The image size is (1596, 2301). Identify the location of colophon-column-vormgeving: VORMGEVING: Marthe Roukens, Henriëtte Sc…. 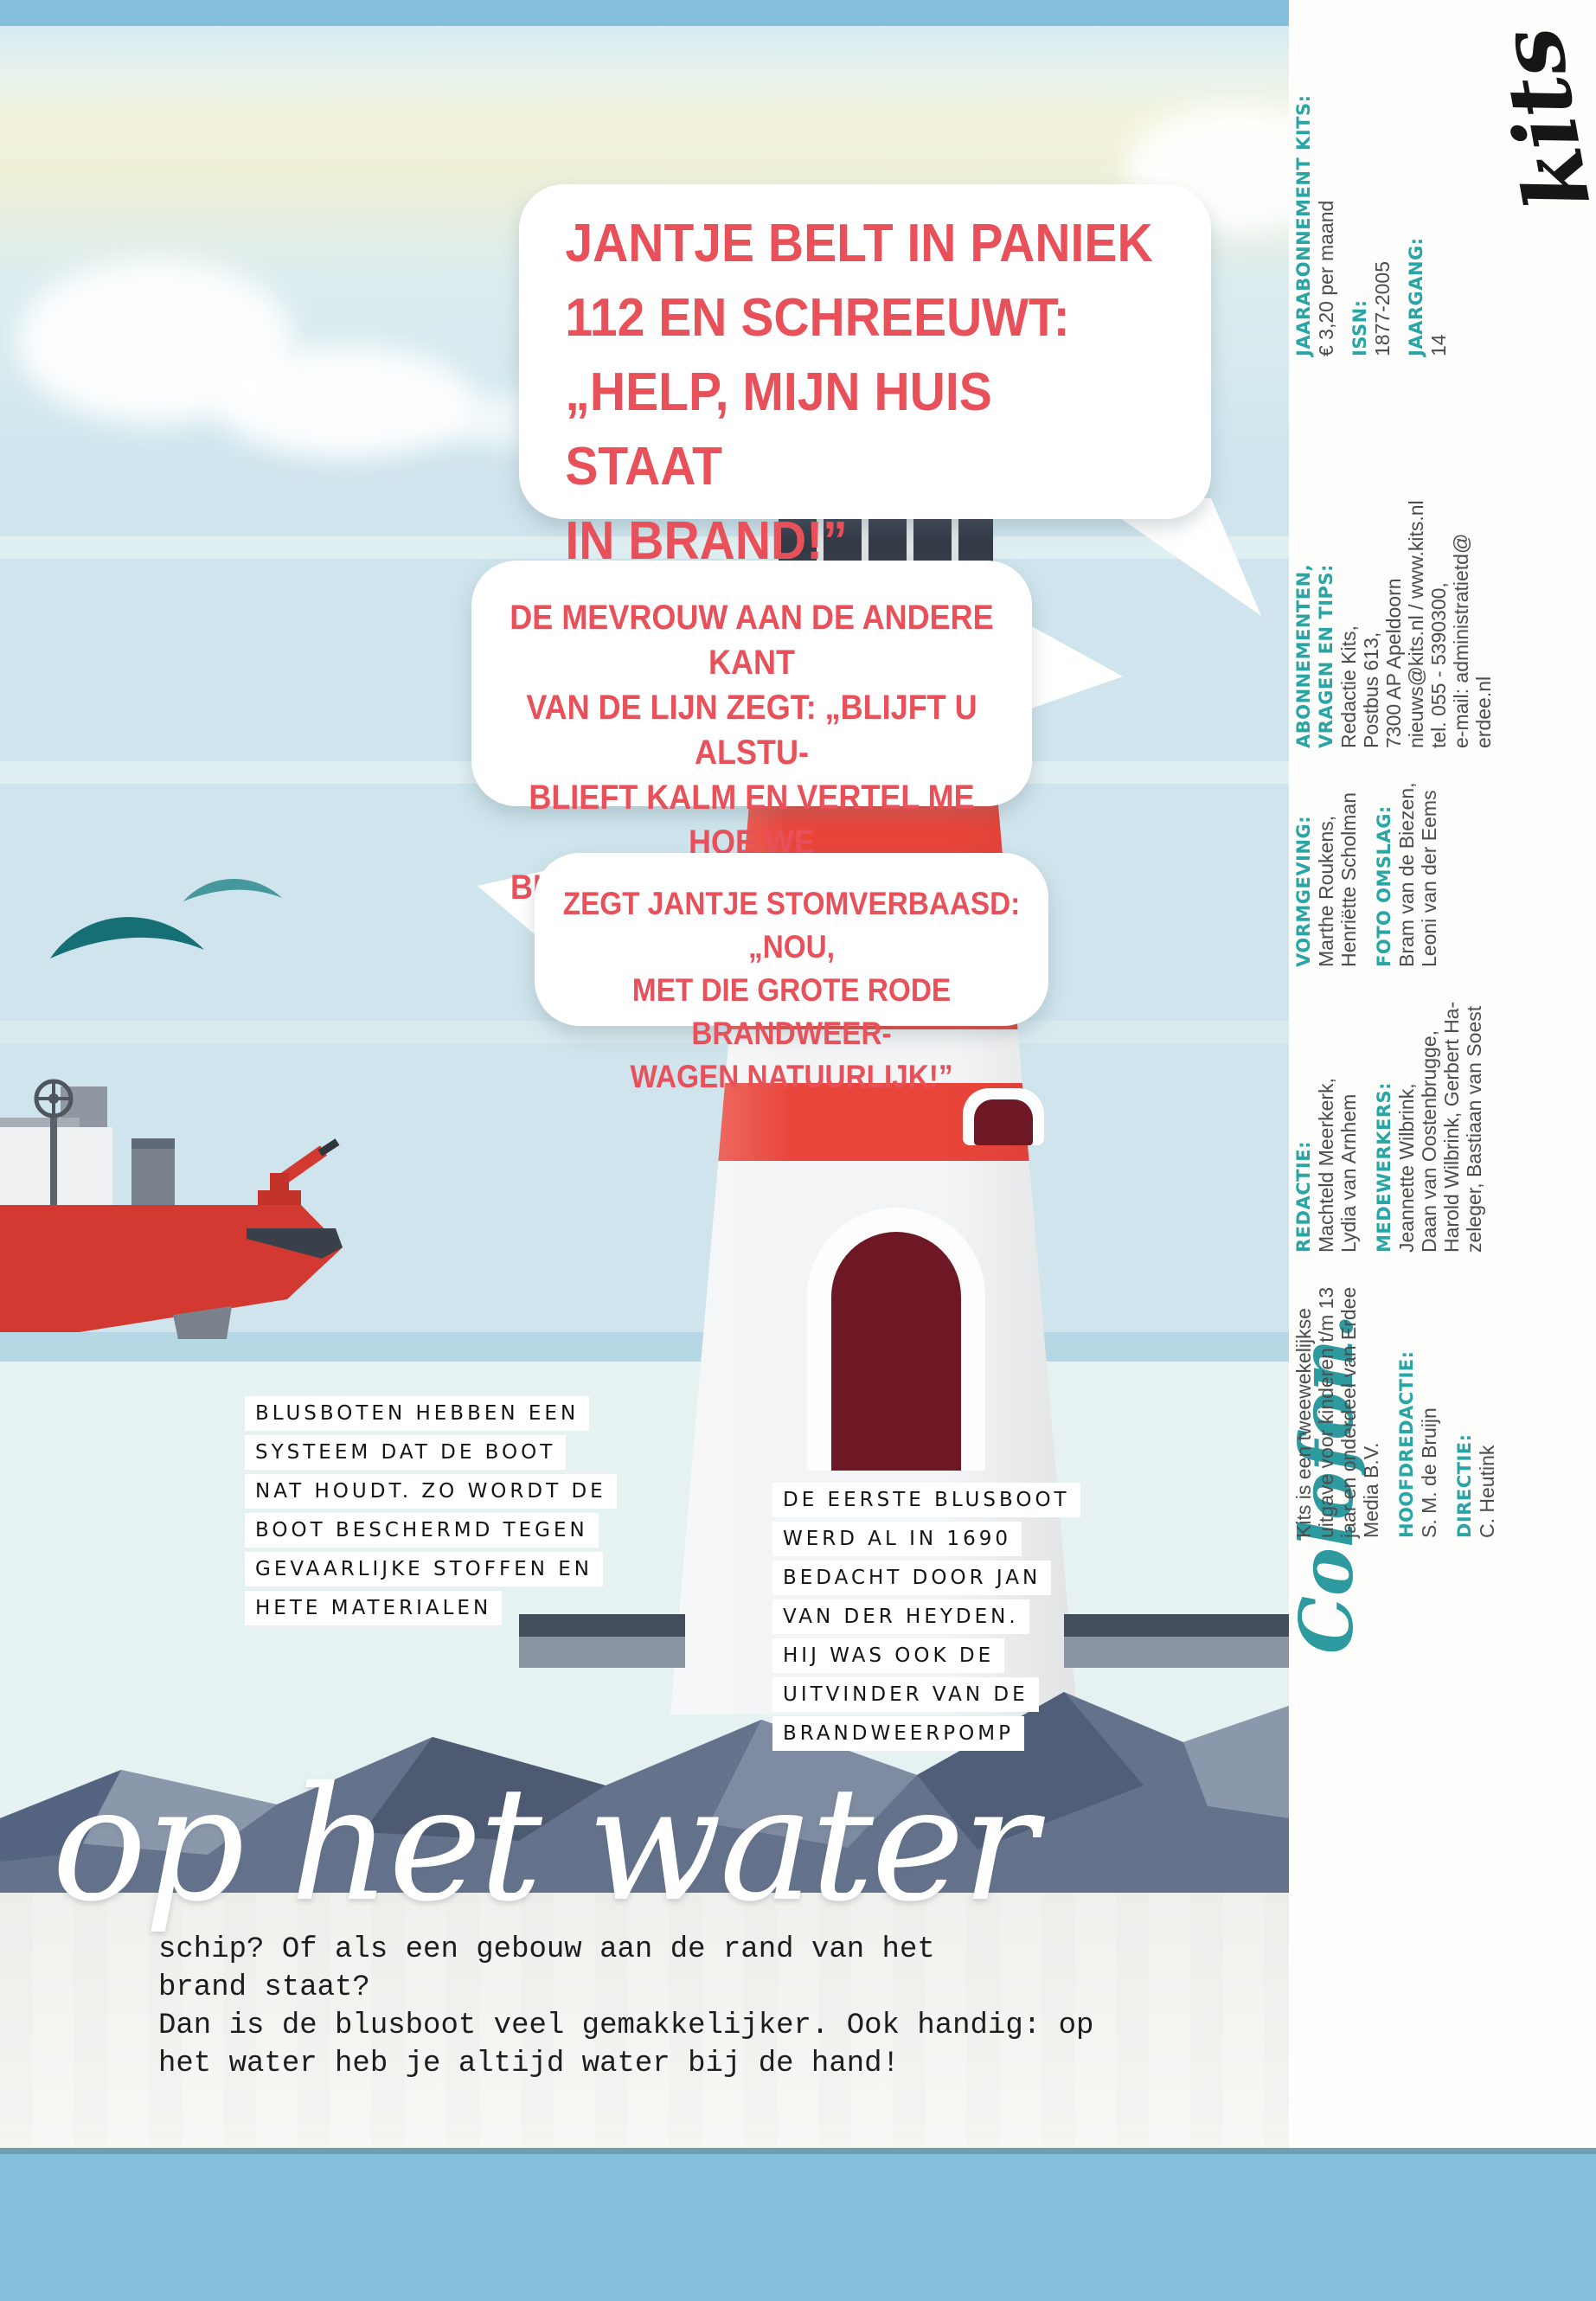
(1366, 874).